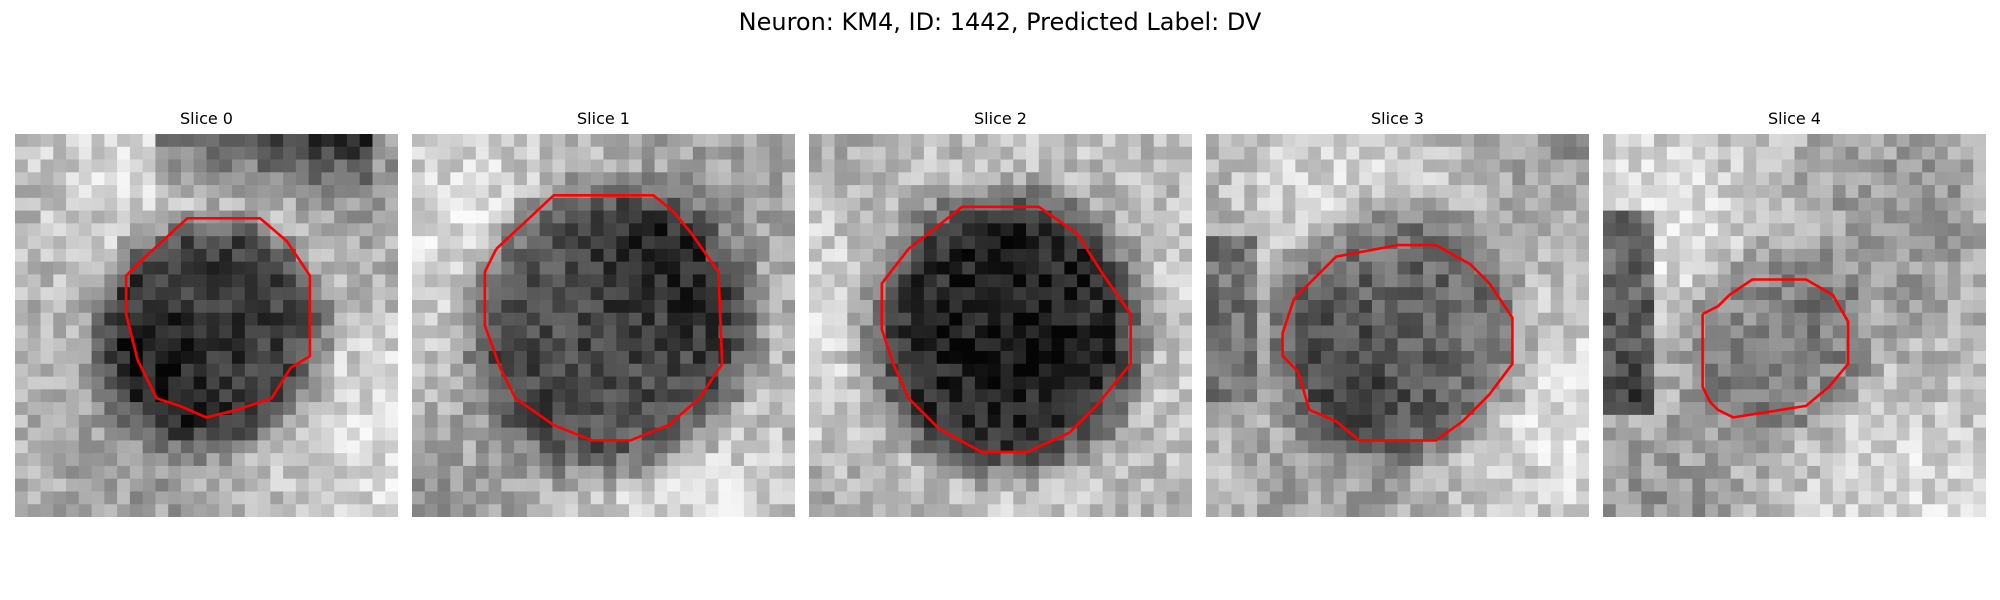 The image size is (2000, 600). What do you see at coordinates (1397, 118) in the screenshot?
I see `slice-title: Slice 3` at bounding box center [1397, 118].